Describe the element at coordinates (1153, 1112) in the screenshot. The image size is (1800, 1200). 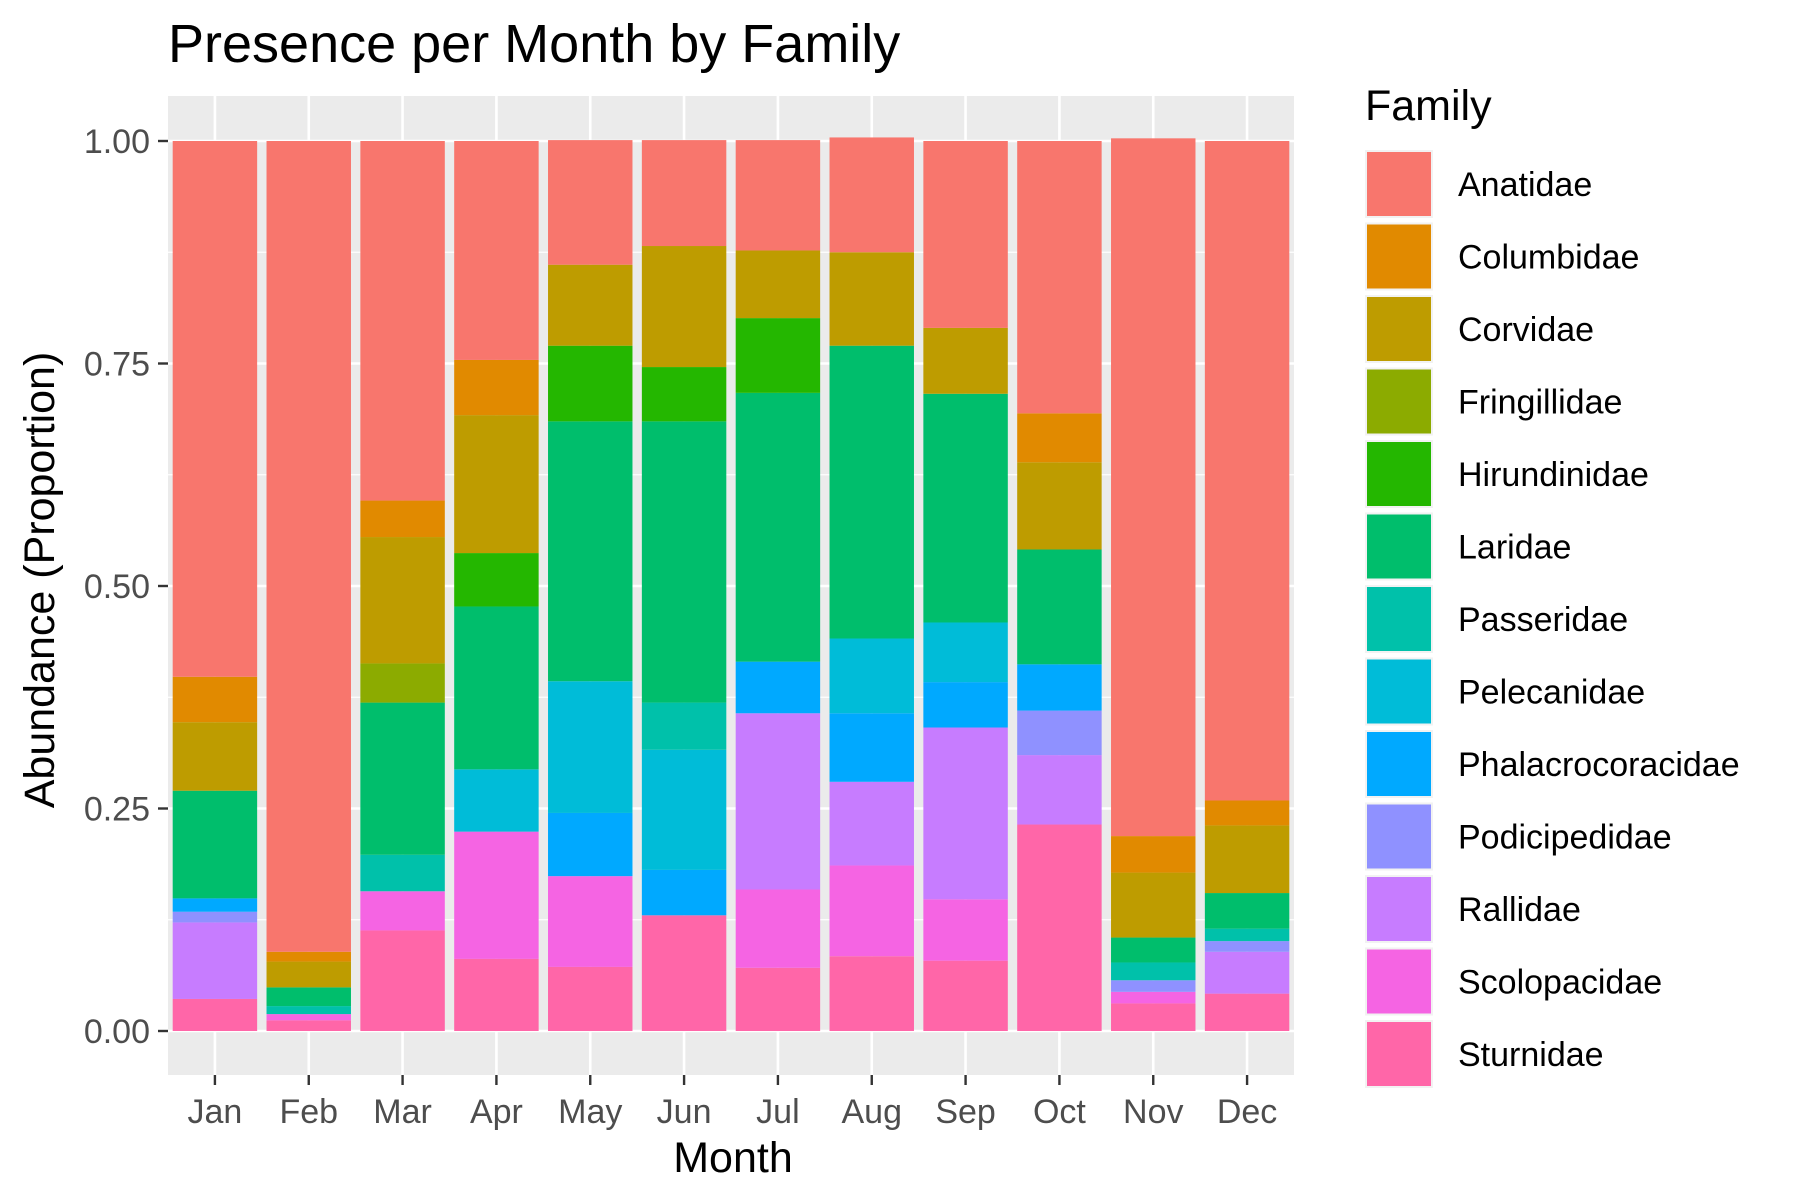
I see `x-tick-label: Nov` at that location.